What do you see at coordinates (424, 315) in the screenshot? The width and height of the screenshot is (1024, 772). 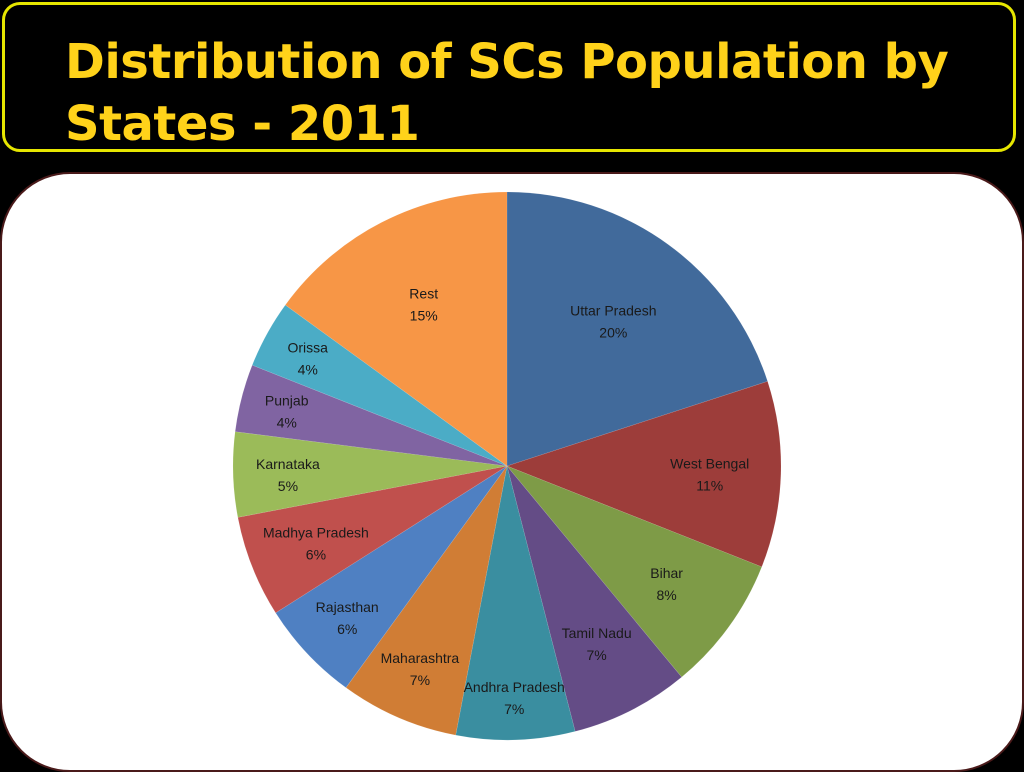 I see `slice-label-percent: 15%` at bounding box center [424, 315].